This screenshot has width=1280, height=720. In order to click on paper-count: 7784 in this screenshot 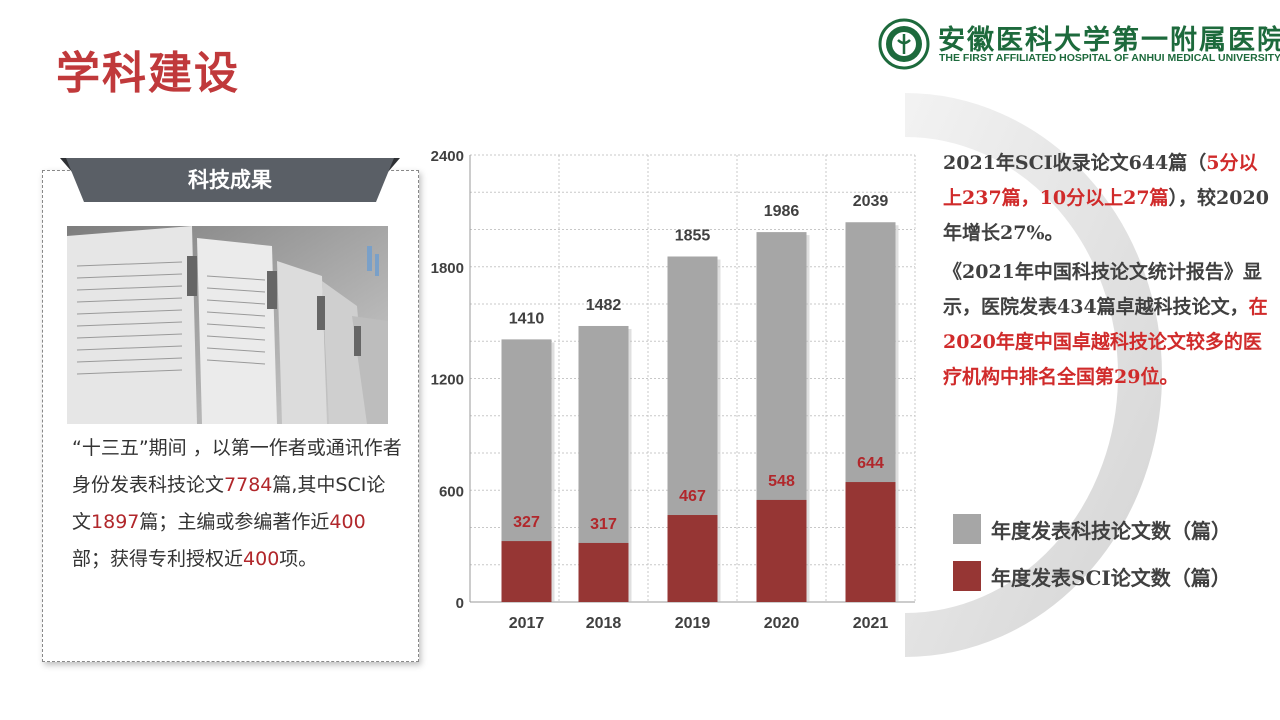, I will do `click(248, 485)`.